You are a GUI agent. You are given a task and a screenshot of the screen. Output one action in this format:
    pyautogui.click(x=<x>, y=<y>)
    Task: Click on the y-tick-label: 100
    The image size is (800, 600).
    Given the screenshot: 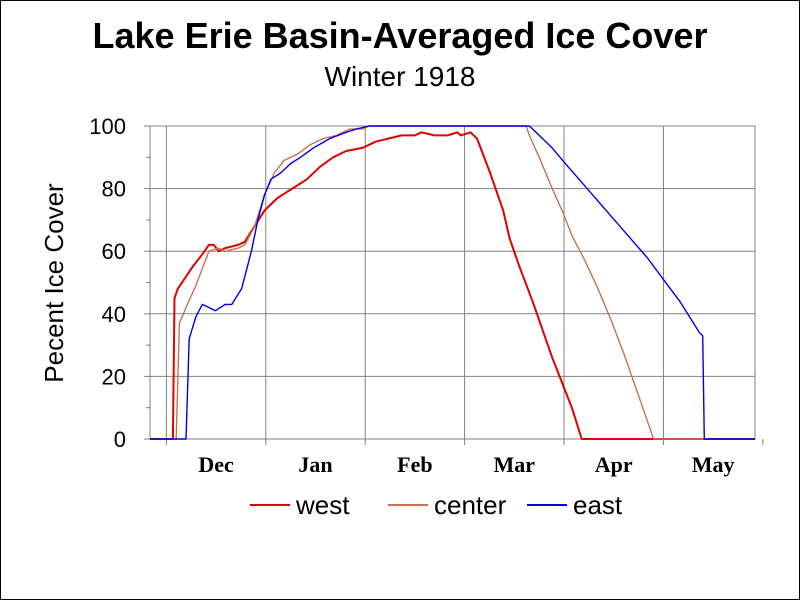 What is the action you would take?
    pyautogui.click(x=107, y=126)
    